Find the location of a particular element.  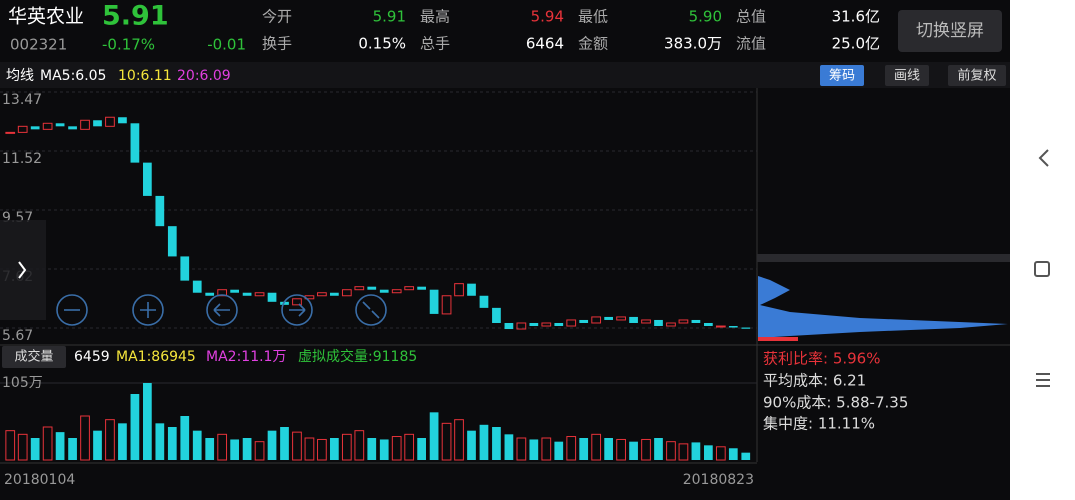

home-icon is located at coordinates (1042, 269).